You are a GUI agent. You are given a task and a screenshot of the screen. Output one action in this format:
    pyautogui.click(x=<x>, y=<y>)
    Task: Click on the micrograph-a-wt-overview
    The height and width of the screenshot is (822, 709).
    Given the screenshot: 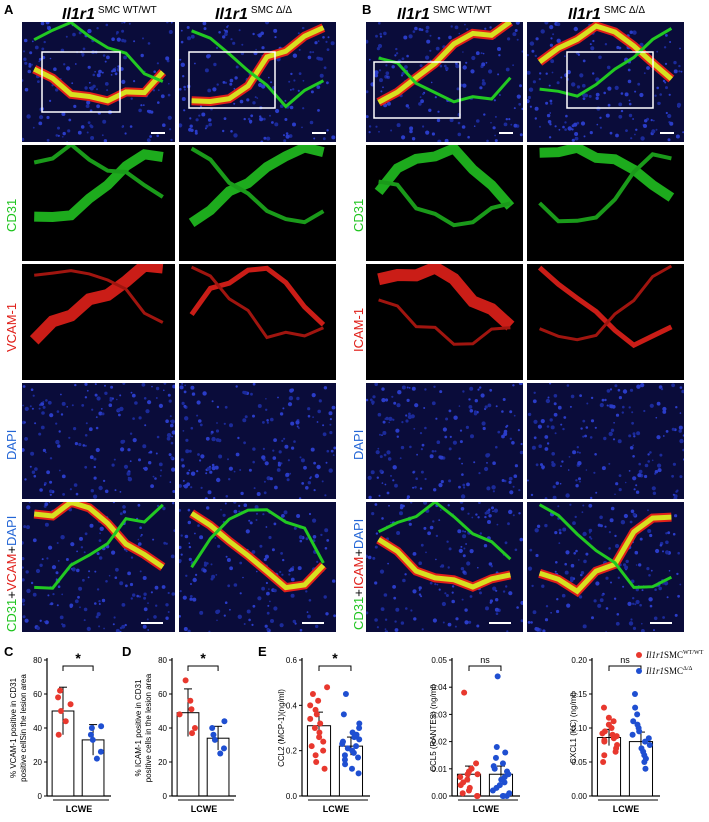 What is the action you would take?
    pyautogui.click(x=98, y=82)
    